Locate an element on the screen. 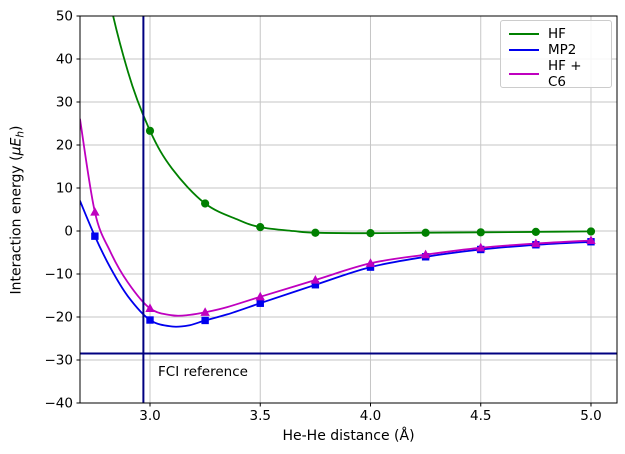 This screenshot has height=454, width=625. y-label-E: E is located at coordinates (16, 142).